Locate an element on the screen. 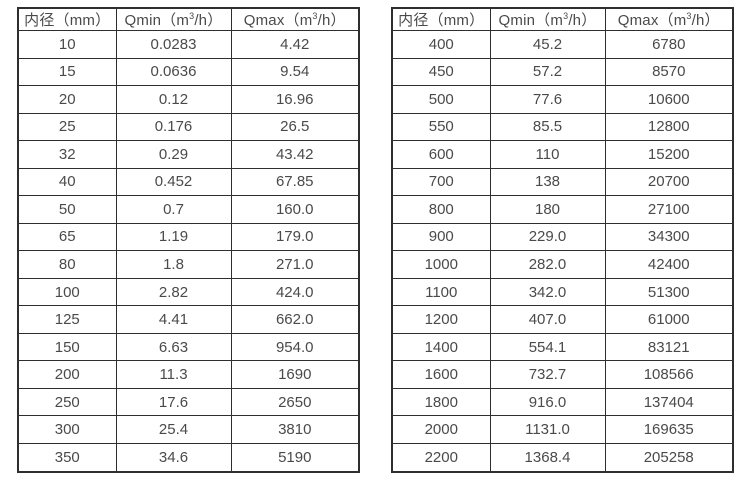 The width and height of the screenshot is (750, 483). table-row: 350 34.6 5190 is located at coordinates (188, 457).